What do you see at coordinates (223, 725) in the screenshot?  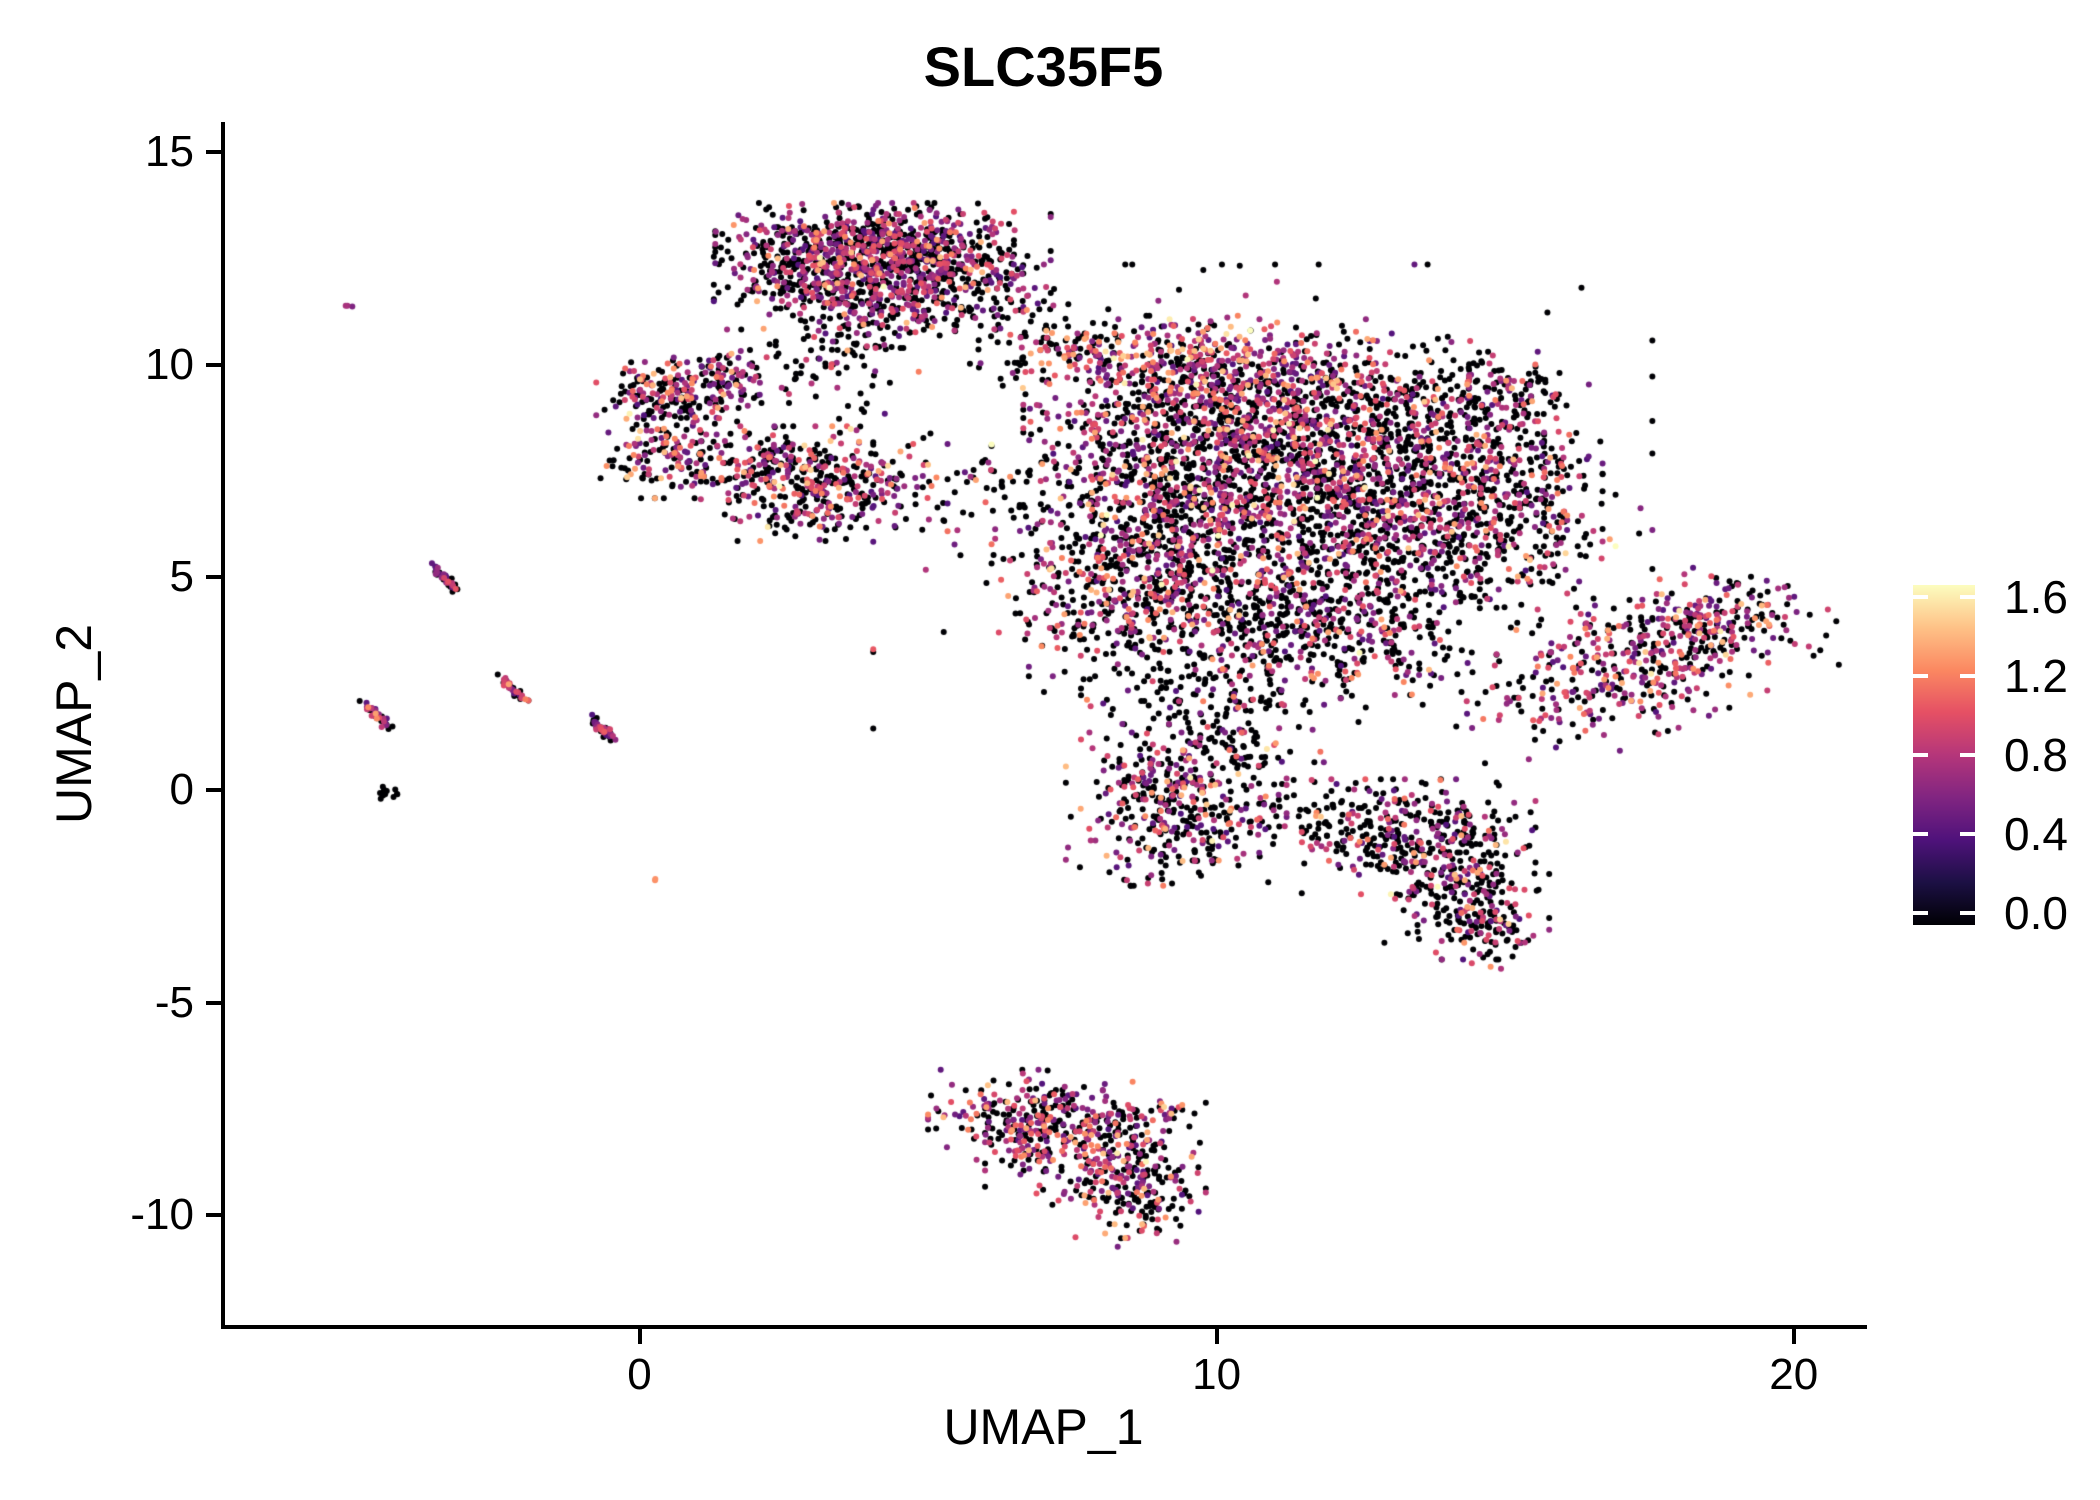 I see `y-axis-line` at bounding box center [223, 725].